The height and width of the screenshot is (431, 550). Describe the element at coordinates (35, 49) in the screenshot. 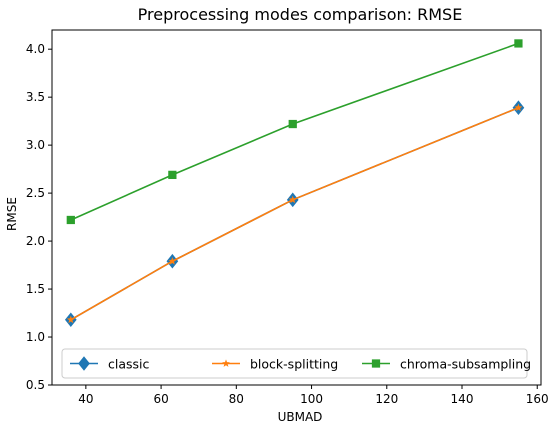

I see `y-tick-label: 4.0` at that location.